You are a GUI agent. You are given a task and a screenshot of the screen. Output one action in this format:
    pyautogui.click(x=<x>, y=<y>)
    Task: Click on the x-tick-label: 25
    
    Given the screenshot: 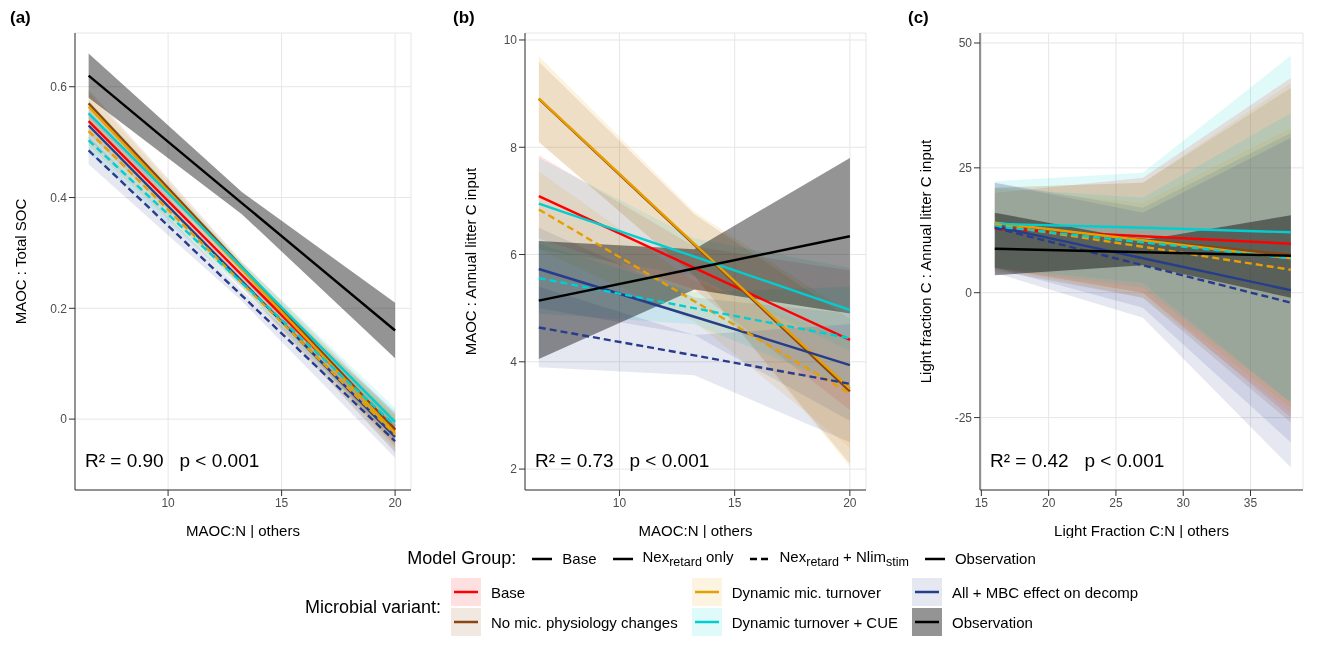 What is the action you would take?
    pyautogui.click(x=1116, y=502)
    